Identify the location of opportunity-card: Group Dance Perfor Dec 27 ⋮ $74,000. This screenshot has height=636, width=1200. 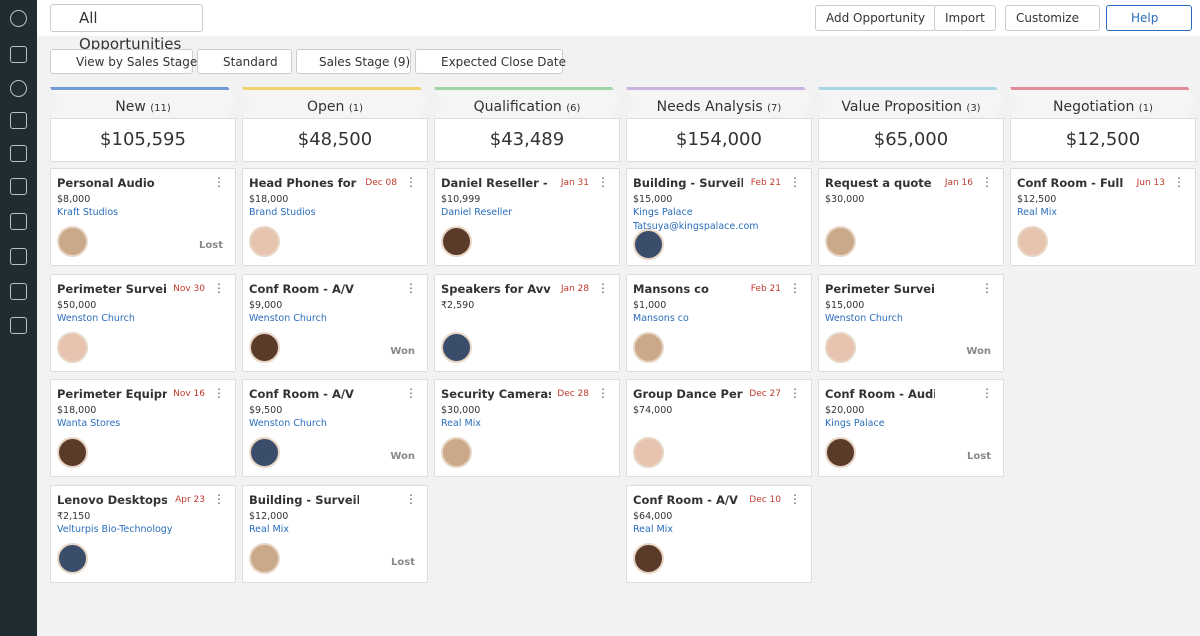
(719, 428).